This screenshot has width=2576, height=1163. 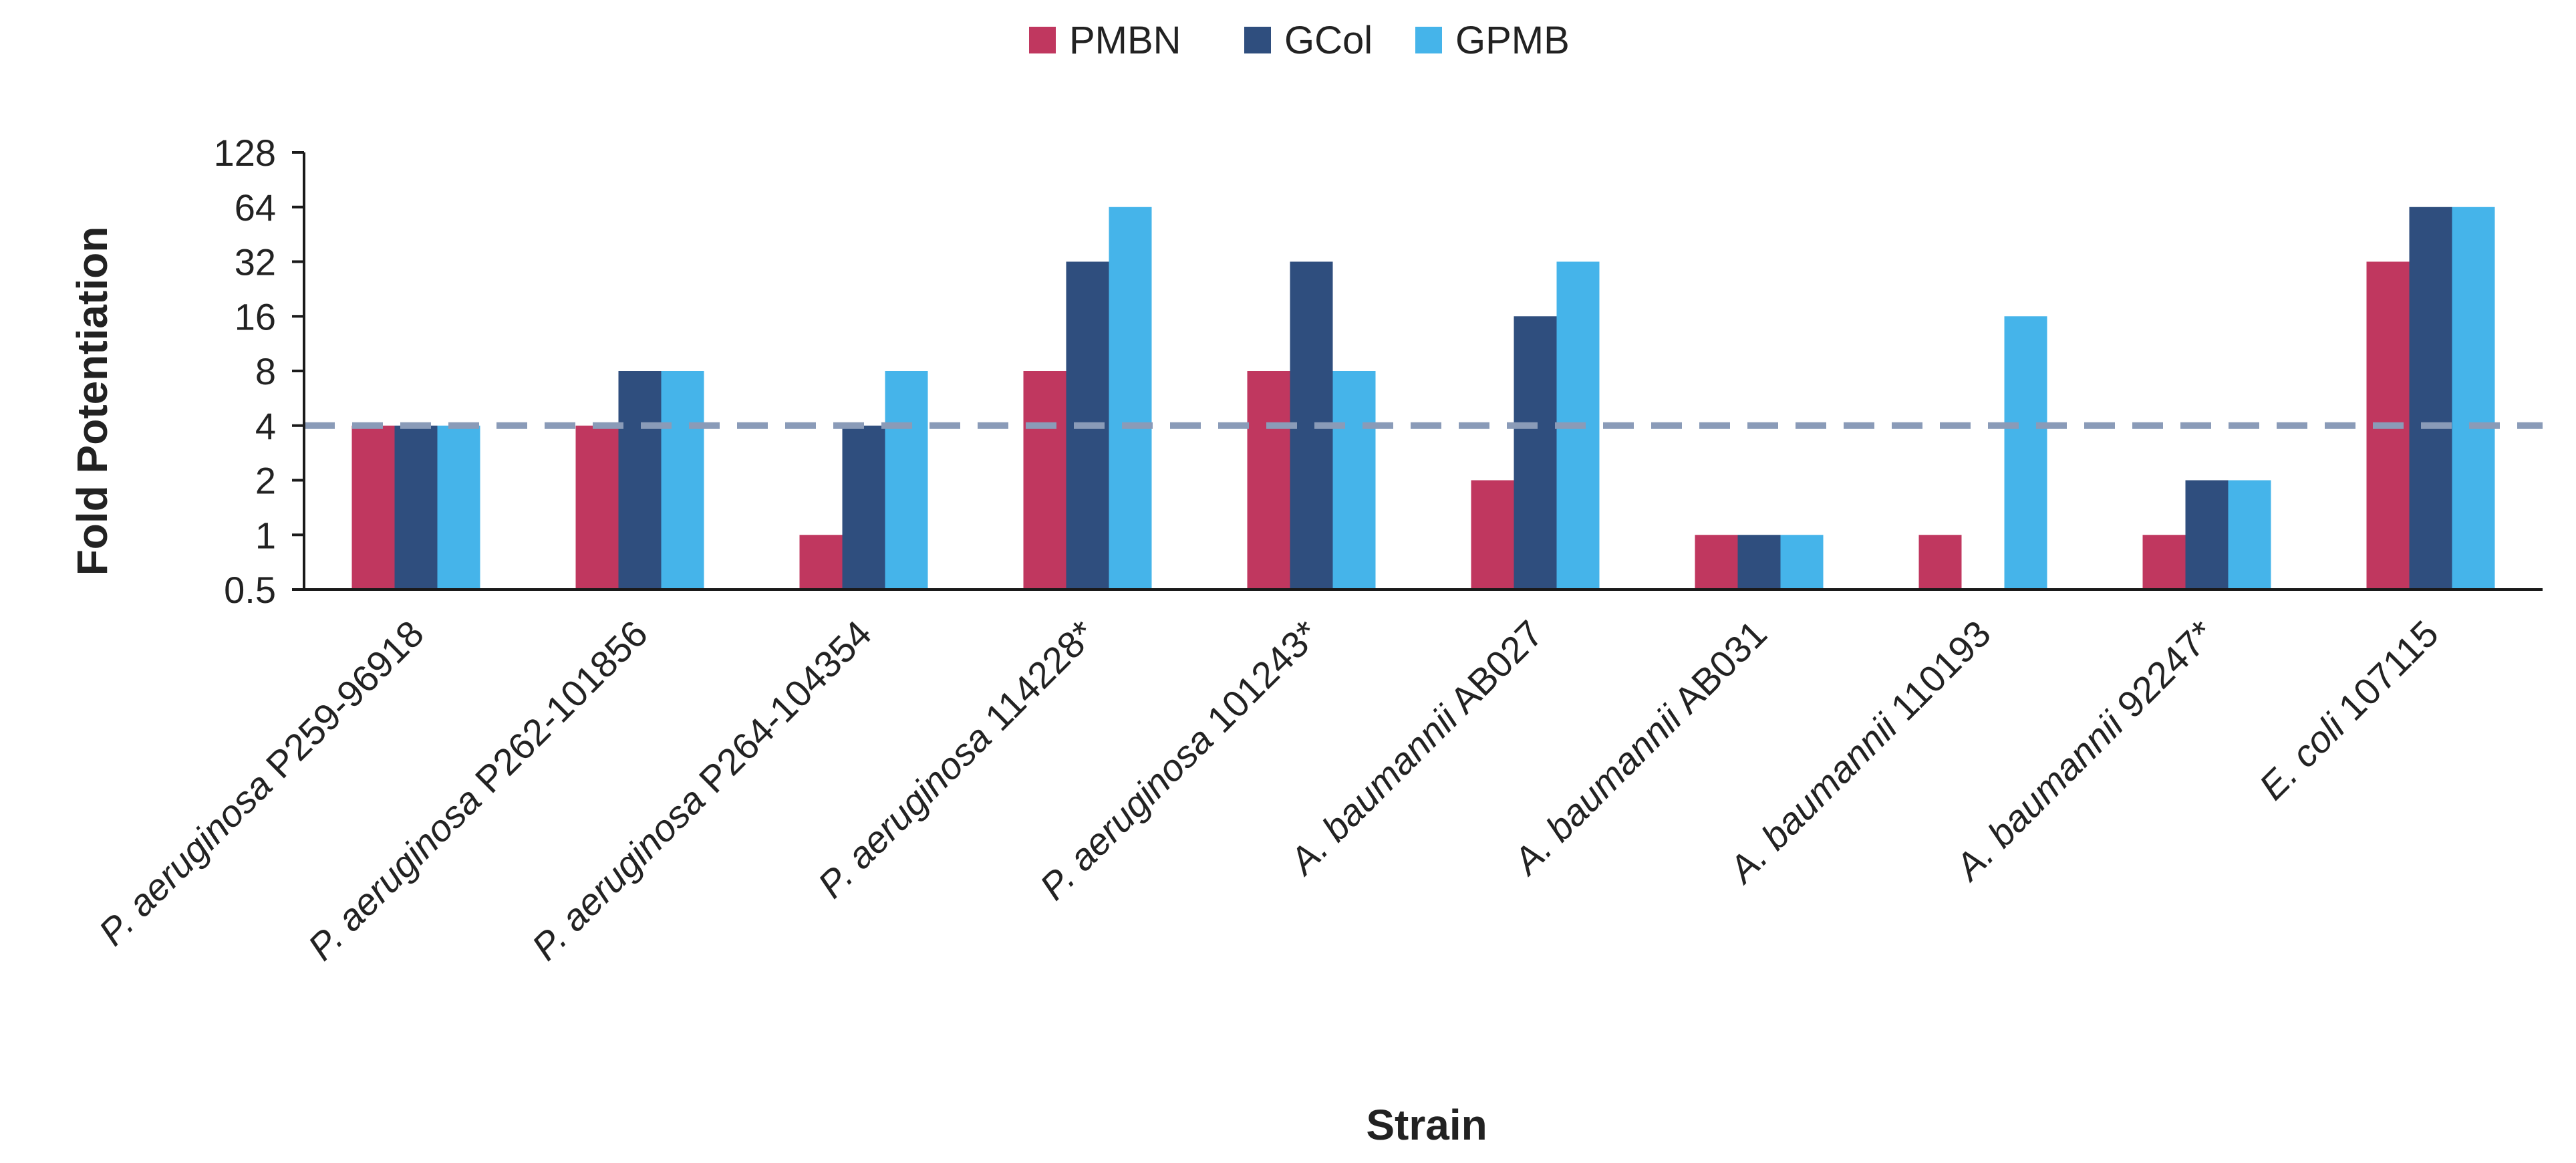 What do you see at coordinates (2162, 672) in the screenshot?
I see `strain-id: 92247*` at bounding box center [2162, 672].